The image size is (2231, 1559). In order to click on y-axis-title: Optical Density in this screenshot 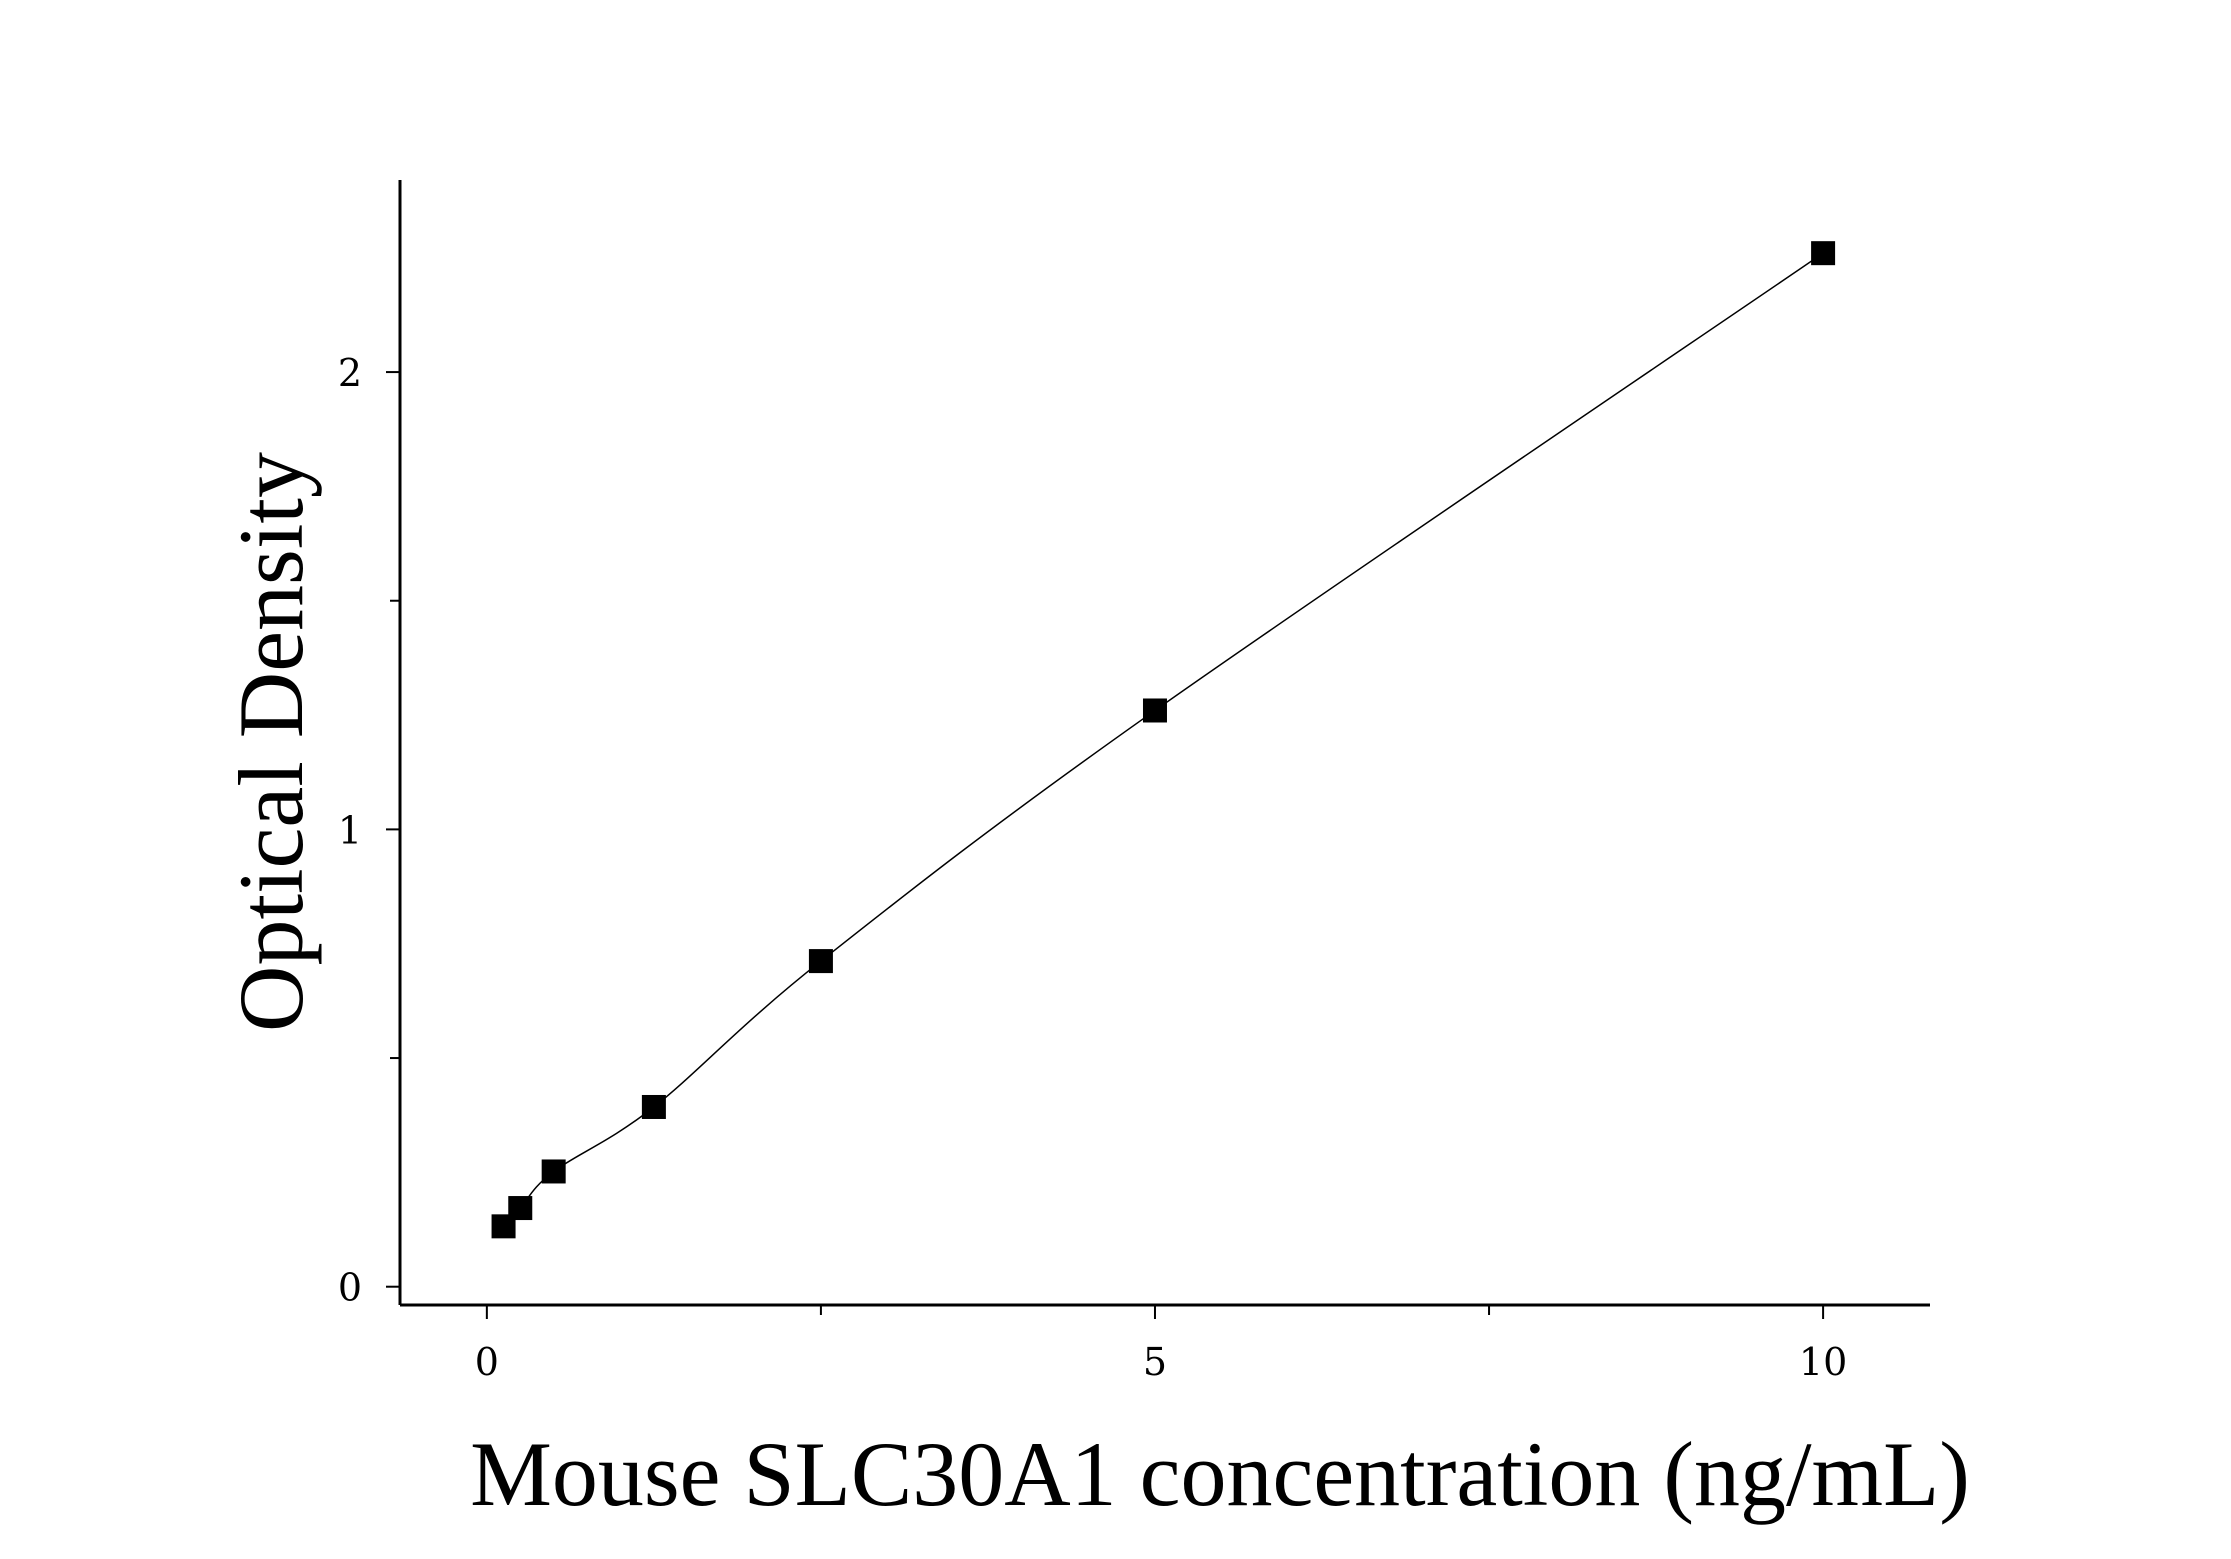, I will do `click(271, 742)`.